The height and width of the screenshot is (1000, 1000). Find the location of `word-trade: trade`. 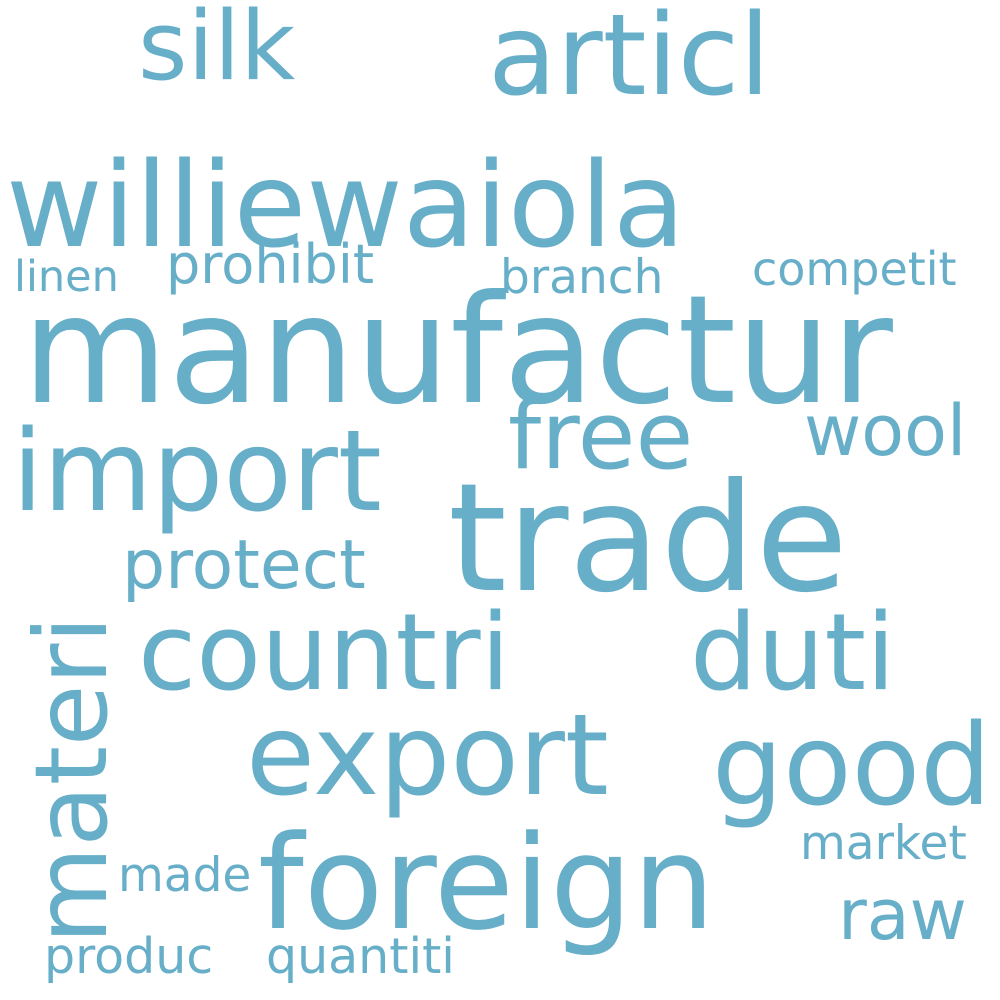

word-trade: trade is located at coordinates (648, 539).